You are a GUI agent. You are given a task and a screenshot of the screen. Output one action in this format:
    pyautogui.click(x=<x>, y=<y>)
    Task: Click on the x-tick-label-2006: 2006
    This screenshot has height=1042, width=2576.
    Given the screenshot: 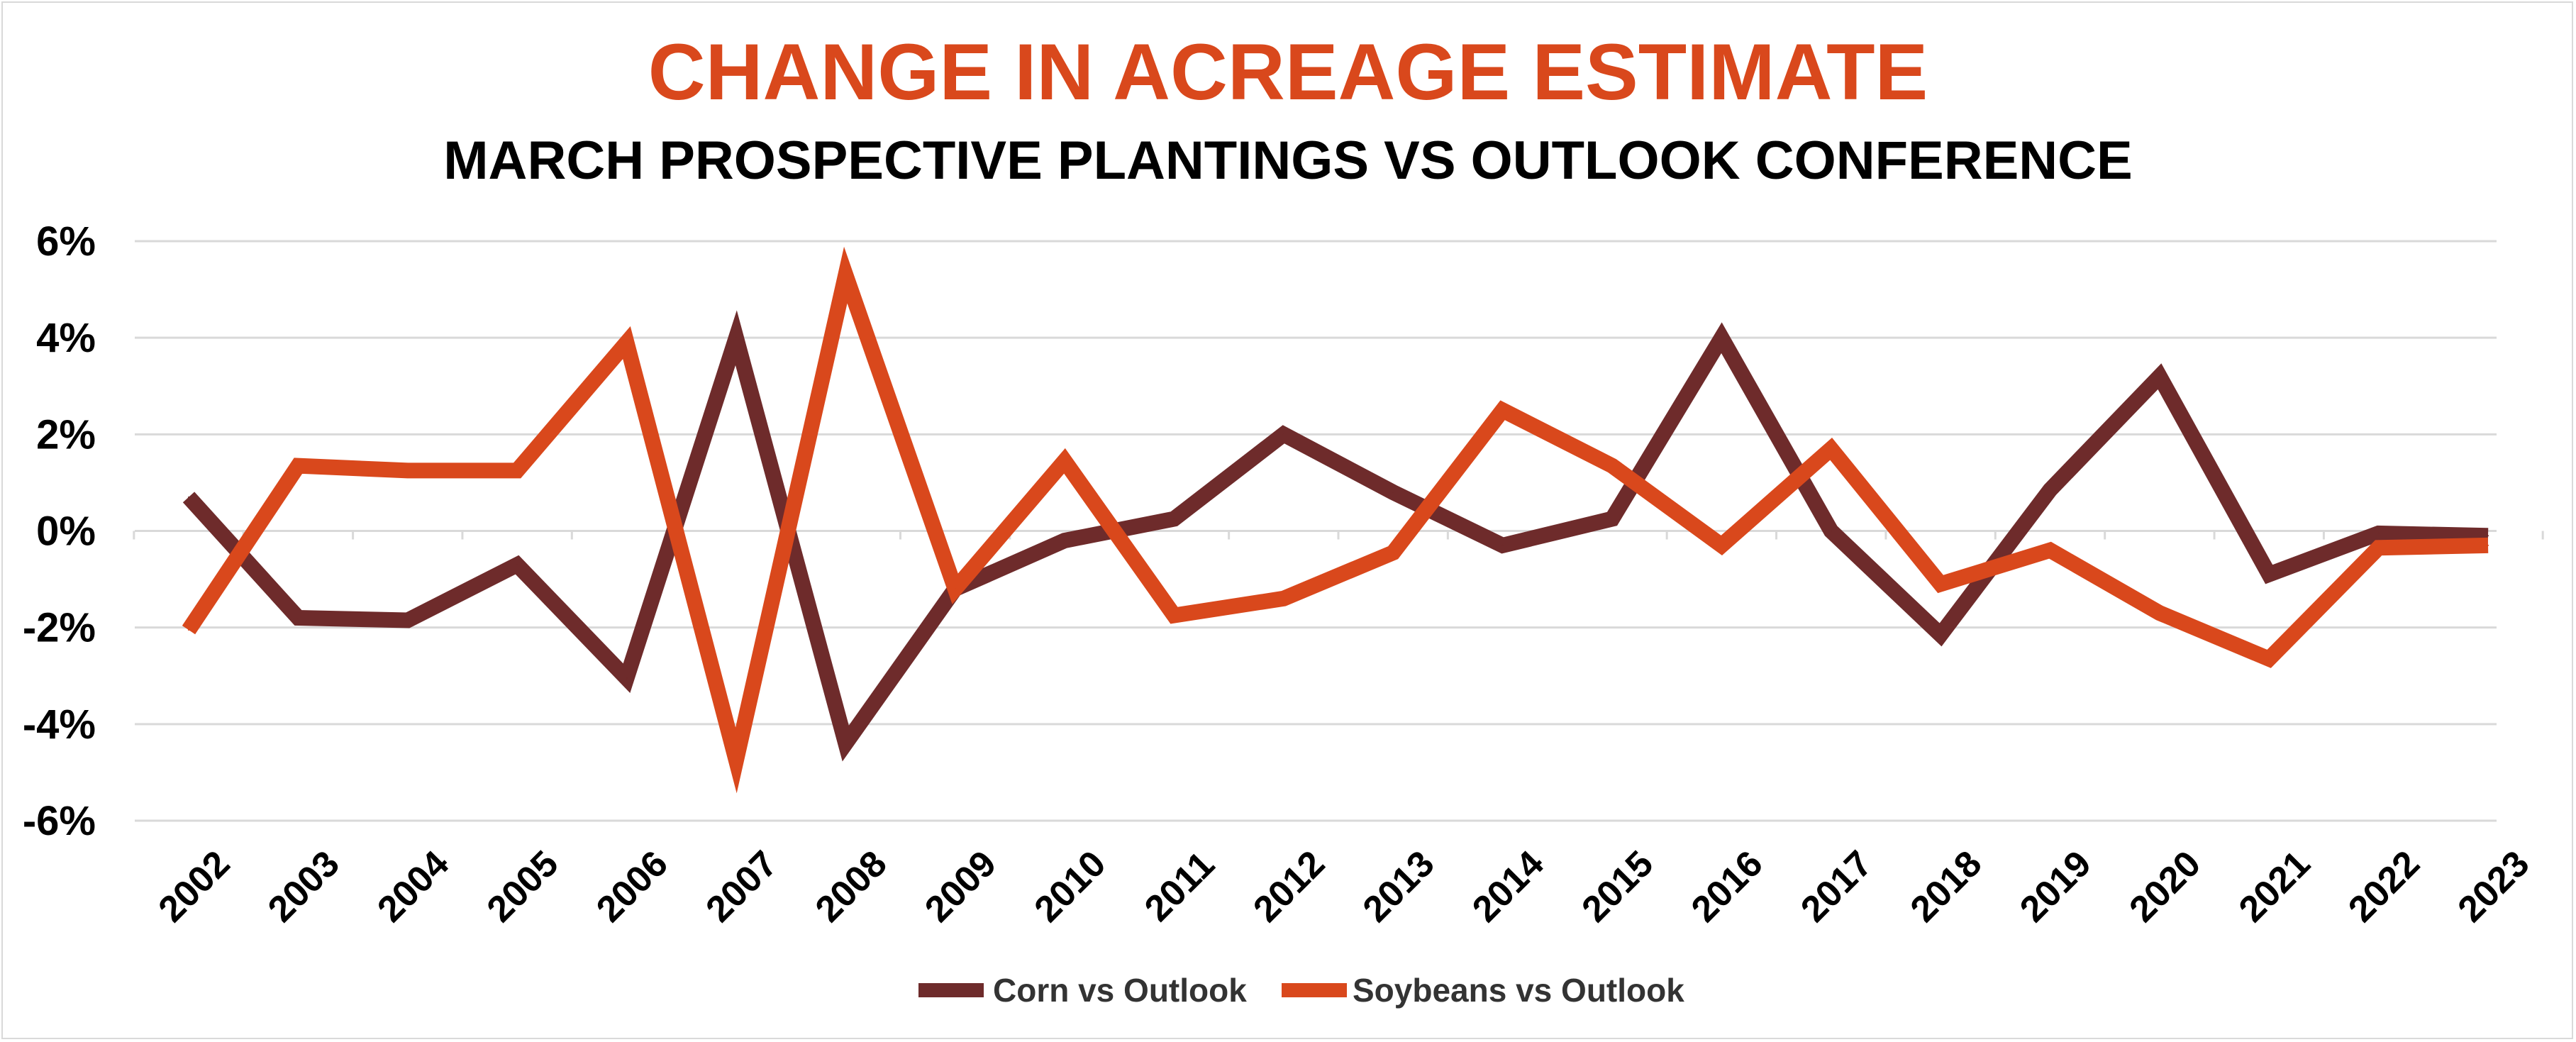 What is the action you would take?
    pyautogui.click(x=632, y=887)
    